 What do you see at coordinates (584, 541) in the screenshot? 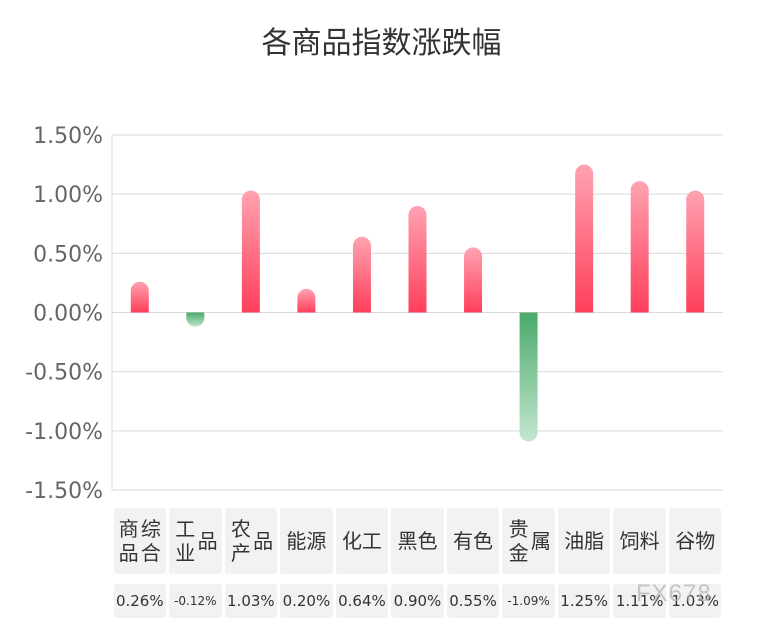
I see `category-label: 油脂` at bounding box center [584, 541].